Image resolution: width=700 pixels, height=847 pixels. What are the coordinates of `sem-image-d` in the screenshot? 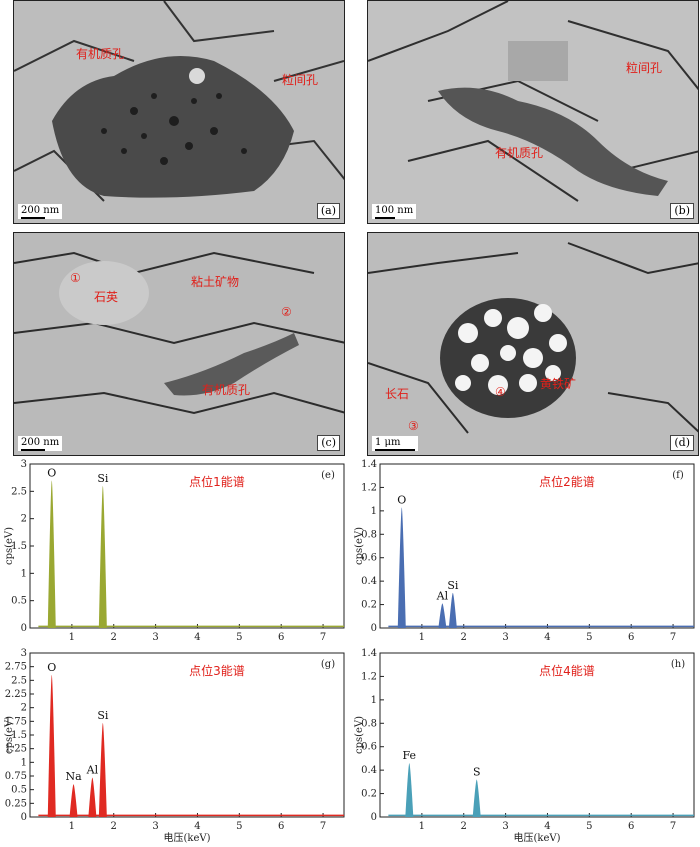 It's located at (533, 344).